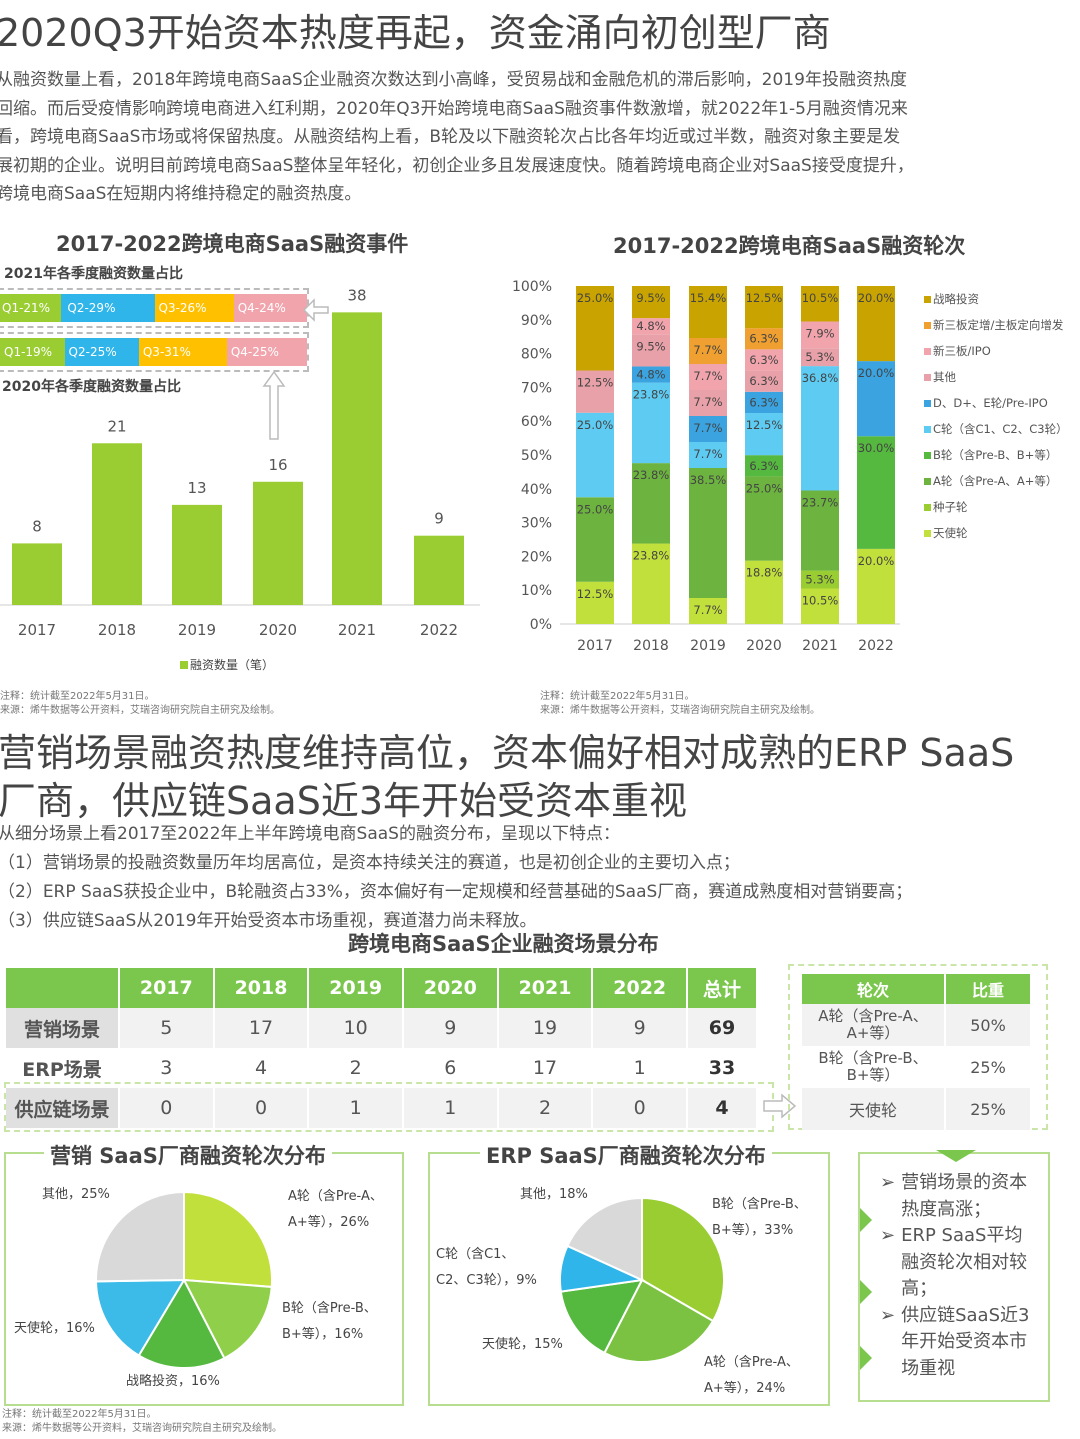 The image size is (1080, 1439). Describe the element at coordinates (722, 988) in the screenshot. I see `col-header: 总计` at that location.